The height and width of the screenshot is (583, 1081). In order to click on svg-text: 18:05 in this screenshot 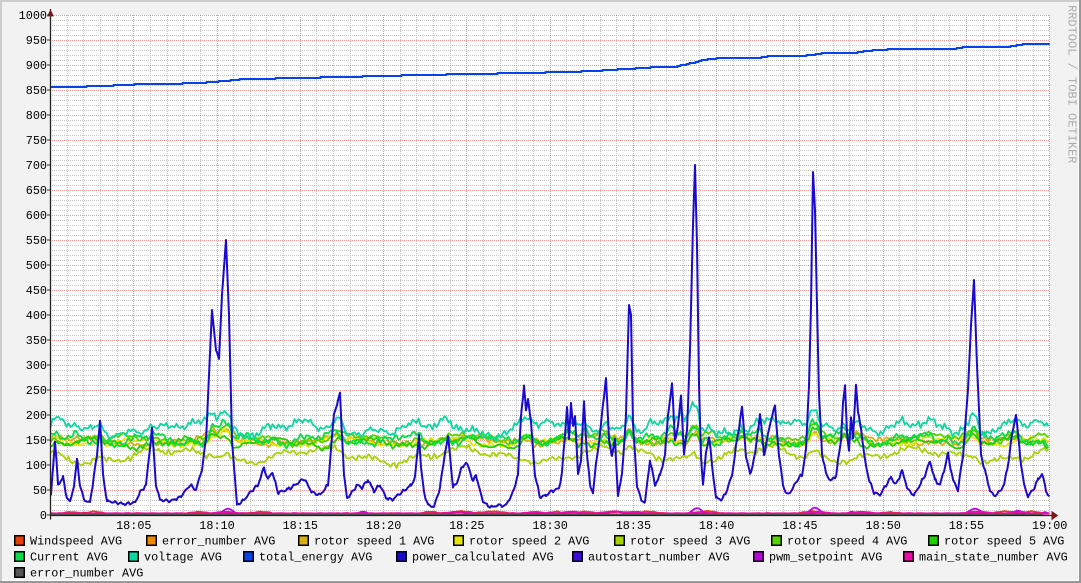, I will do `click(133, 526)`.